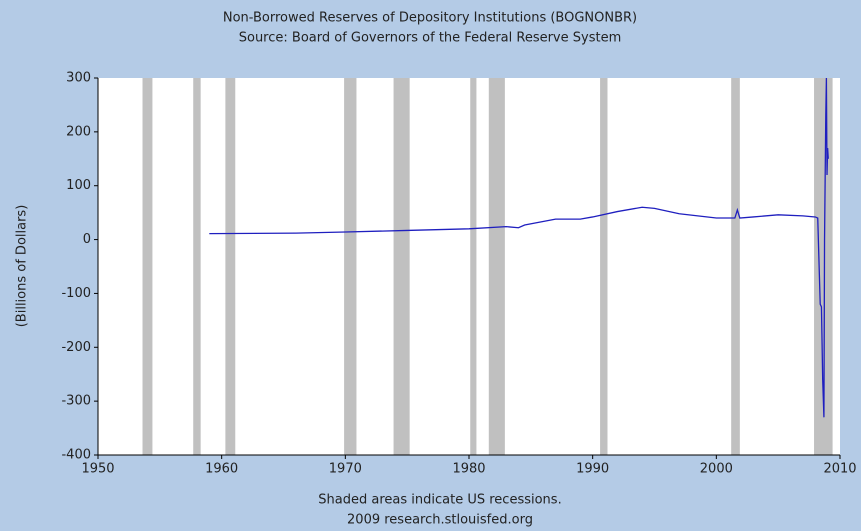 This screenshot has height=531, width=861. I want to click on footnote: Shaded areas indicate US recessions., so click(439, 500).